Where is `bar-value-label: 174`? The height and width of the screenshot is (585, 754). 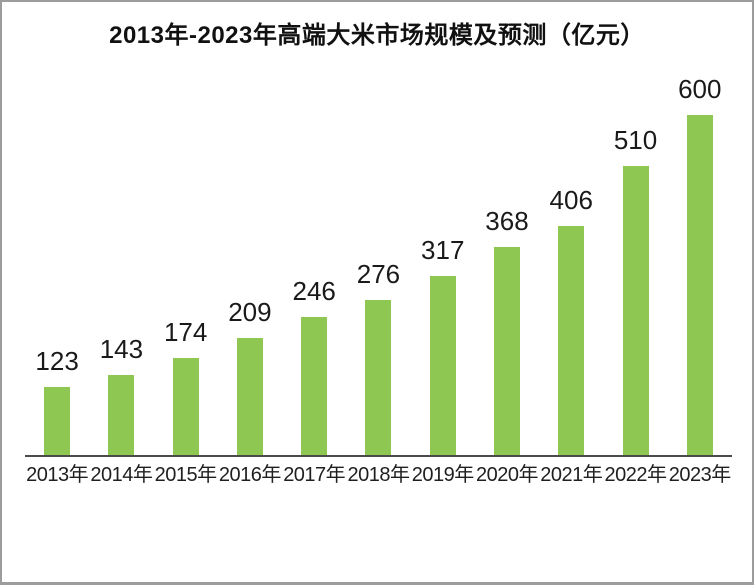 bar-value-label: 174 is located at coordinates (185, 332).